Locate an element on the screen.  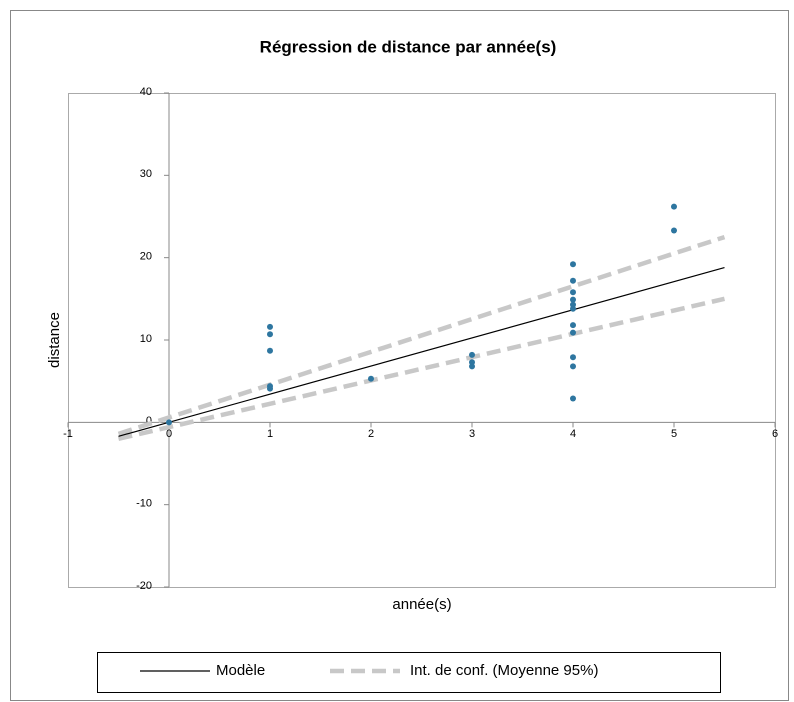
y-tick-label: -20 is located at coordinates (144, 586).